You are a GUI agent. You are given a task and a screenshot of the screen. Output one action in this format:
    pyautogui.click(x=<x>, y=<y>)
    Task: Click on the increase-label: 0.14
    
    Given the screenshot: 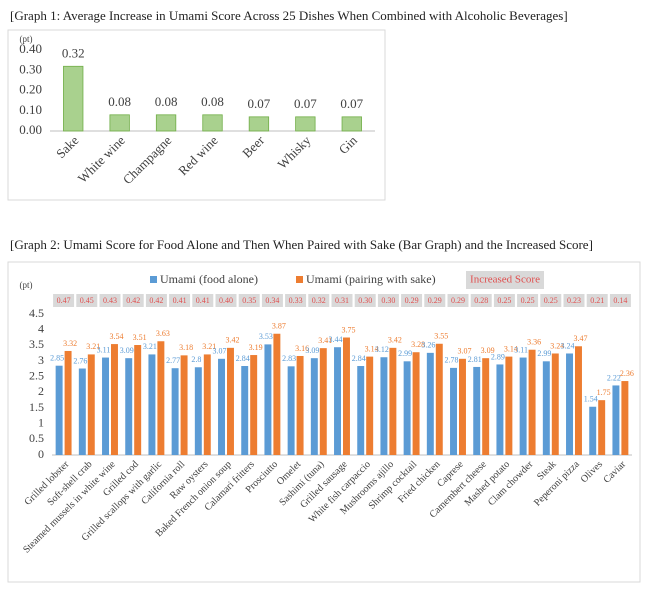 What is the action you would take?
    pyautogui.click(x=620, y=300)
    